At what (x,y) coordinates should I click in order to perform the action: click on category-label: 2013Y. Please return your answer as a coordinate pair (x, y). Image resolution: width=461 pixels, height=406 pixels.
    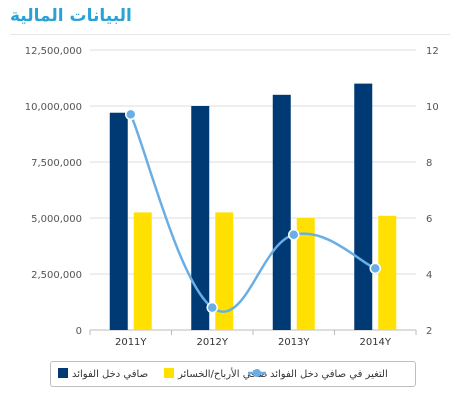
    Looking at the image, I should click on (294, 342).